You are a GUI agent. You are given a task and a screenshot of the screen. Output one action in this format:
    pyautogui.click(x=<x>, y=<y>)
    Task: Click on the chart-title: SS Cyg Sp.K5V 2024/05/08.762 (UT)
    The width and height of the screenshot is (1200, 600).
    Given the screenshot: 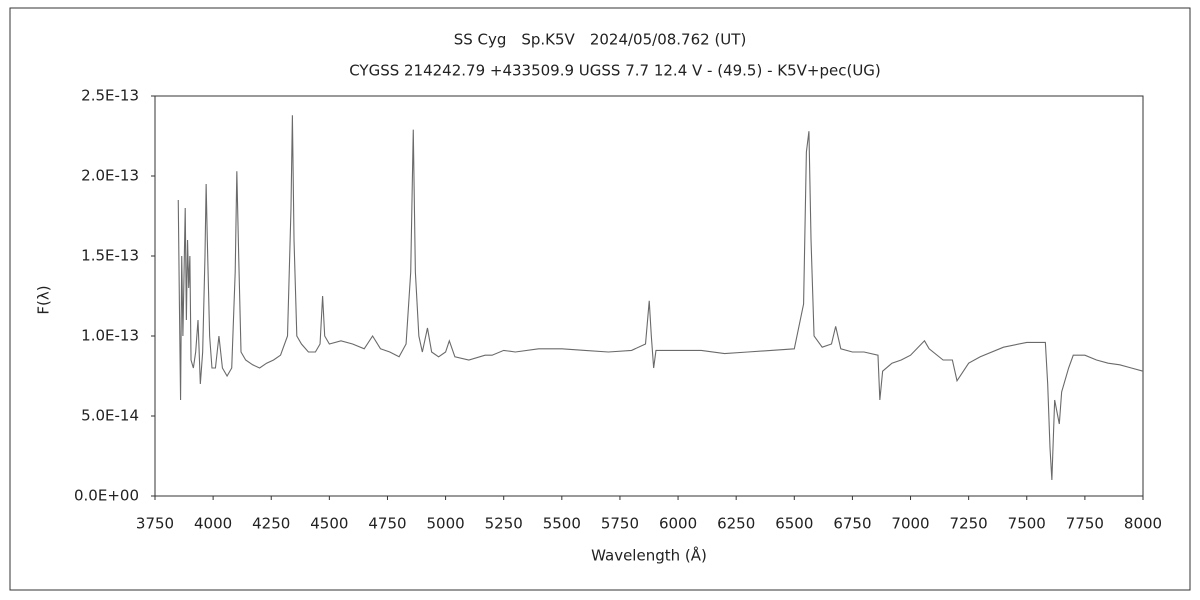 What is the action you would take?
    pyautogui.click(x=600, y=40)
    